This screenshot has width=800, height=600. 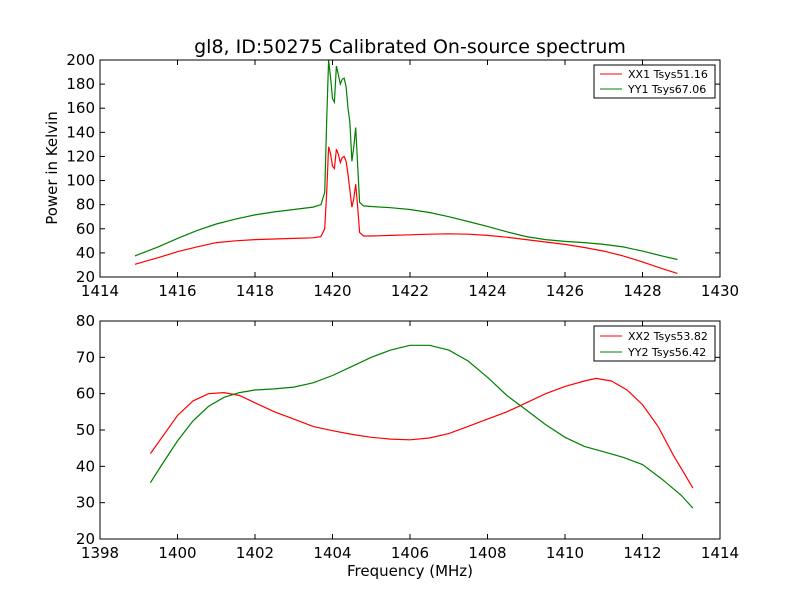 What do you see at coordinates (85, 466) in the screenshot?
I see `bottom-y-tick-label: 40` at bounding box center [85, 466].